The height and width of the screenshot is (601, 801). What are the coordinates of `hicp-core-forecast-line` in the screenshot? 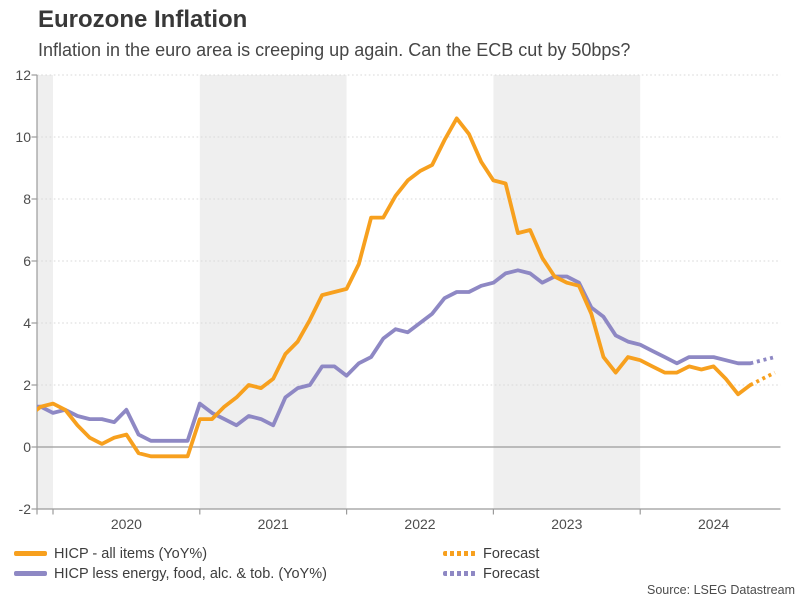 It's located at (762, 360).